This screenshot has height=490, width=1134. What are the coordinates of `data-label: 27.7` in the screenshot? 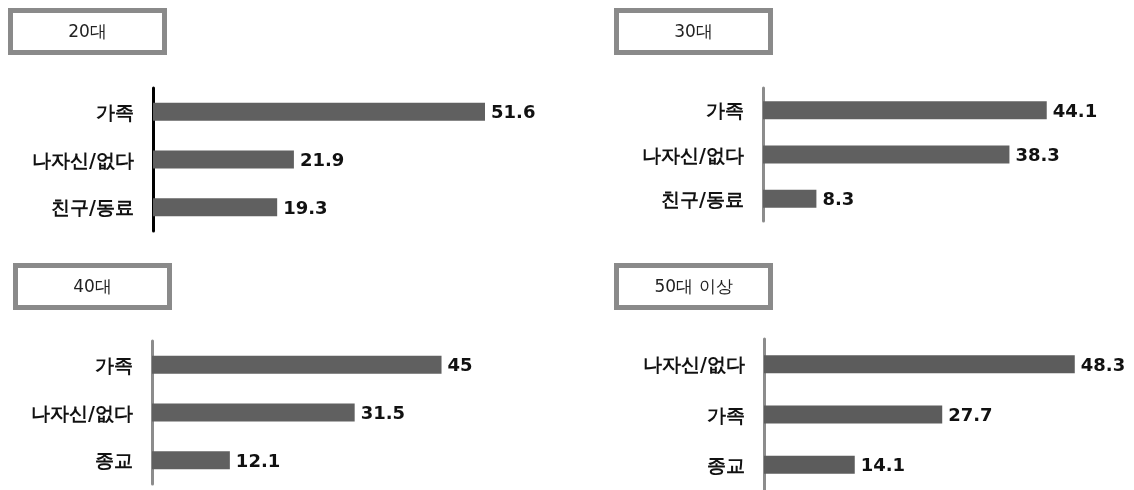 It's located at (970, 414).